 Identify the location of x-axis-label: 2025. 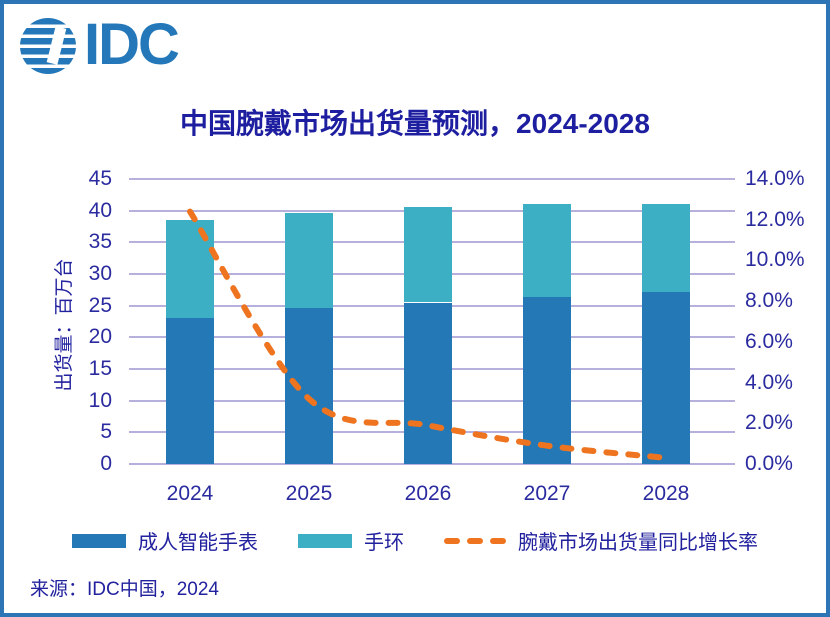
(309, 493).